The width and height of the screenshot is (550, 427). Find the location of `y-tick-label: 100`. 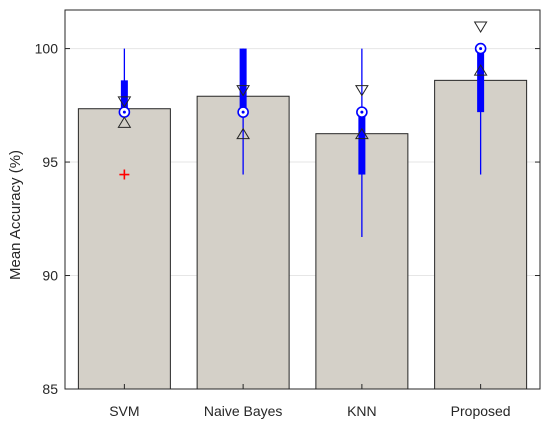

y-tick-label: 100 is located at coordinates (47, 49).